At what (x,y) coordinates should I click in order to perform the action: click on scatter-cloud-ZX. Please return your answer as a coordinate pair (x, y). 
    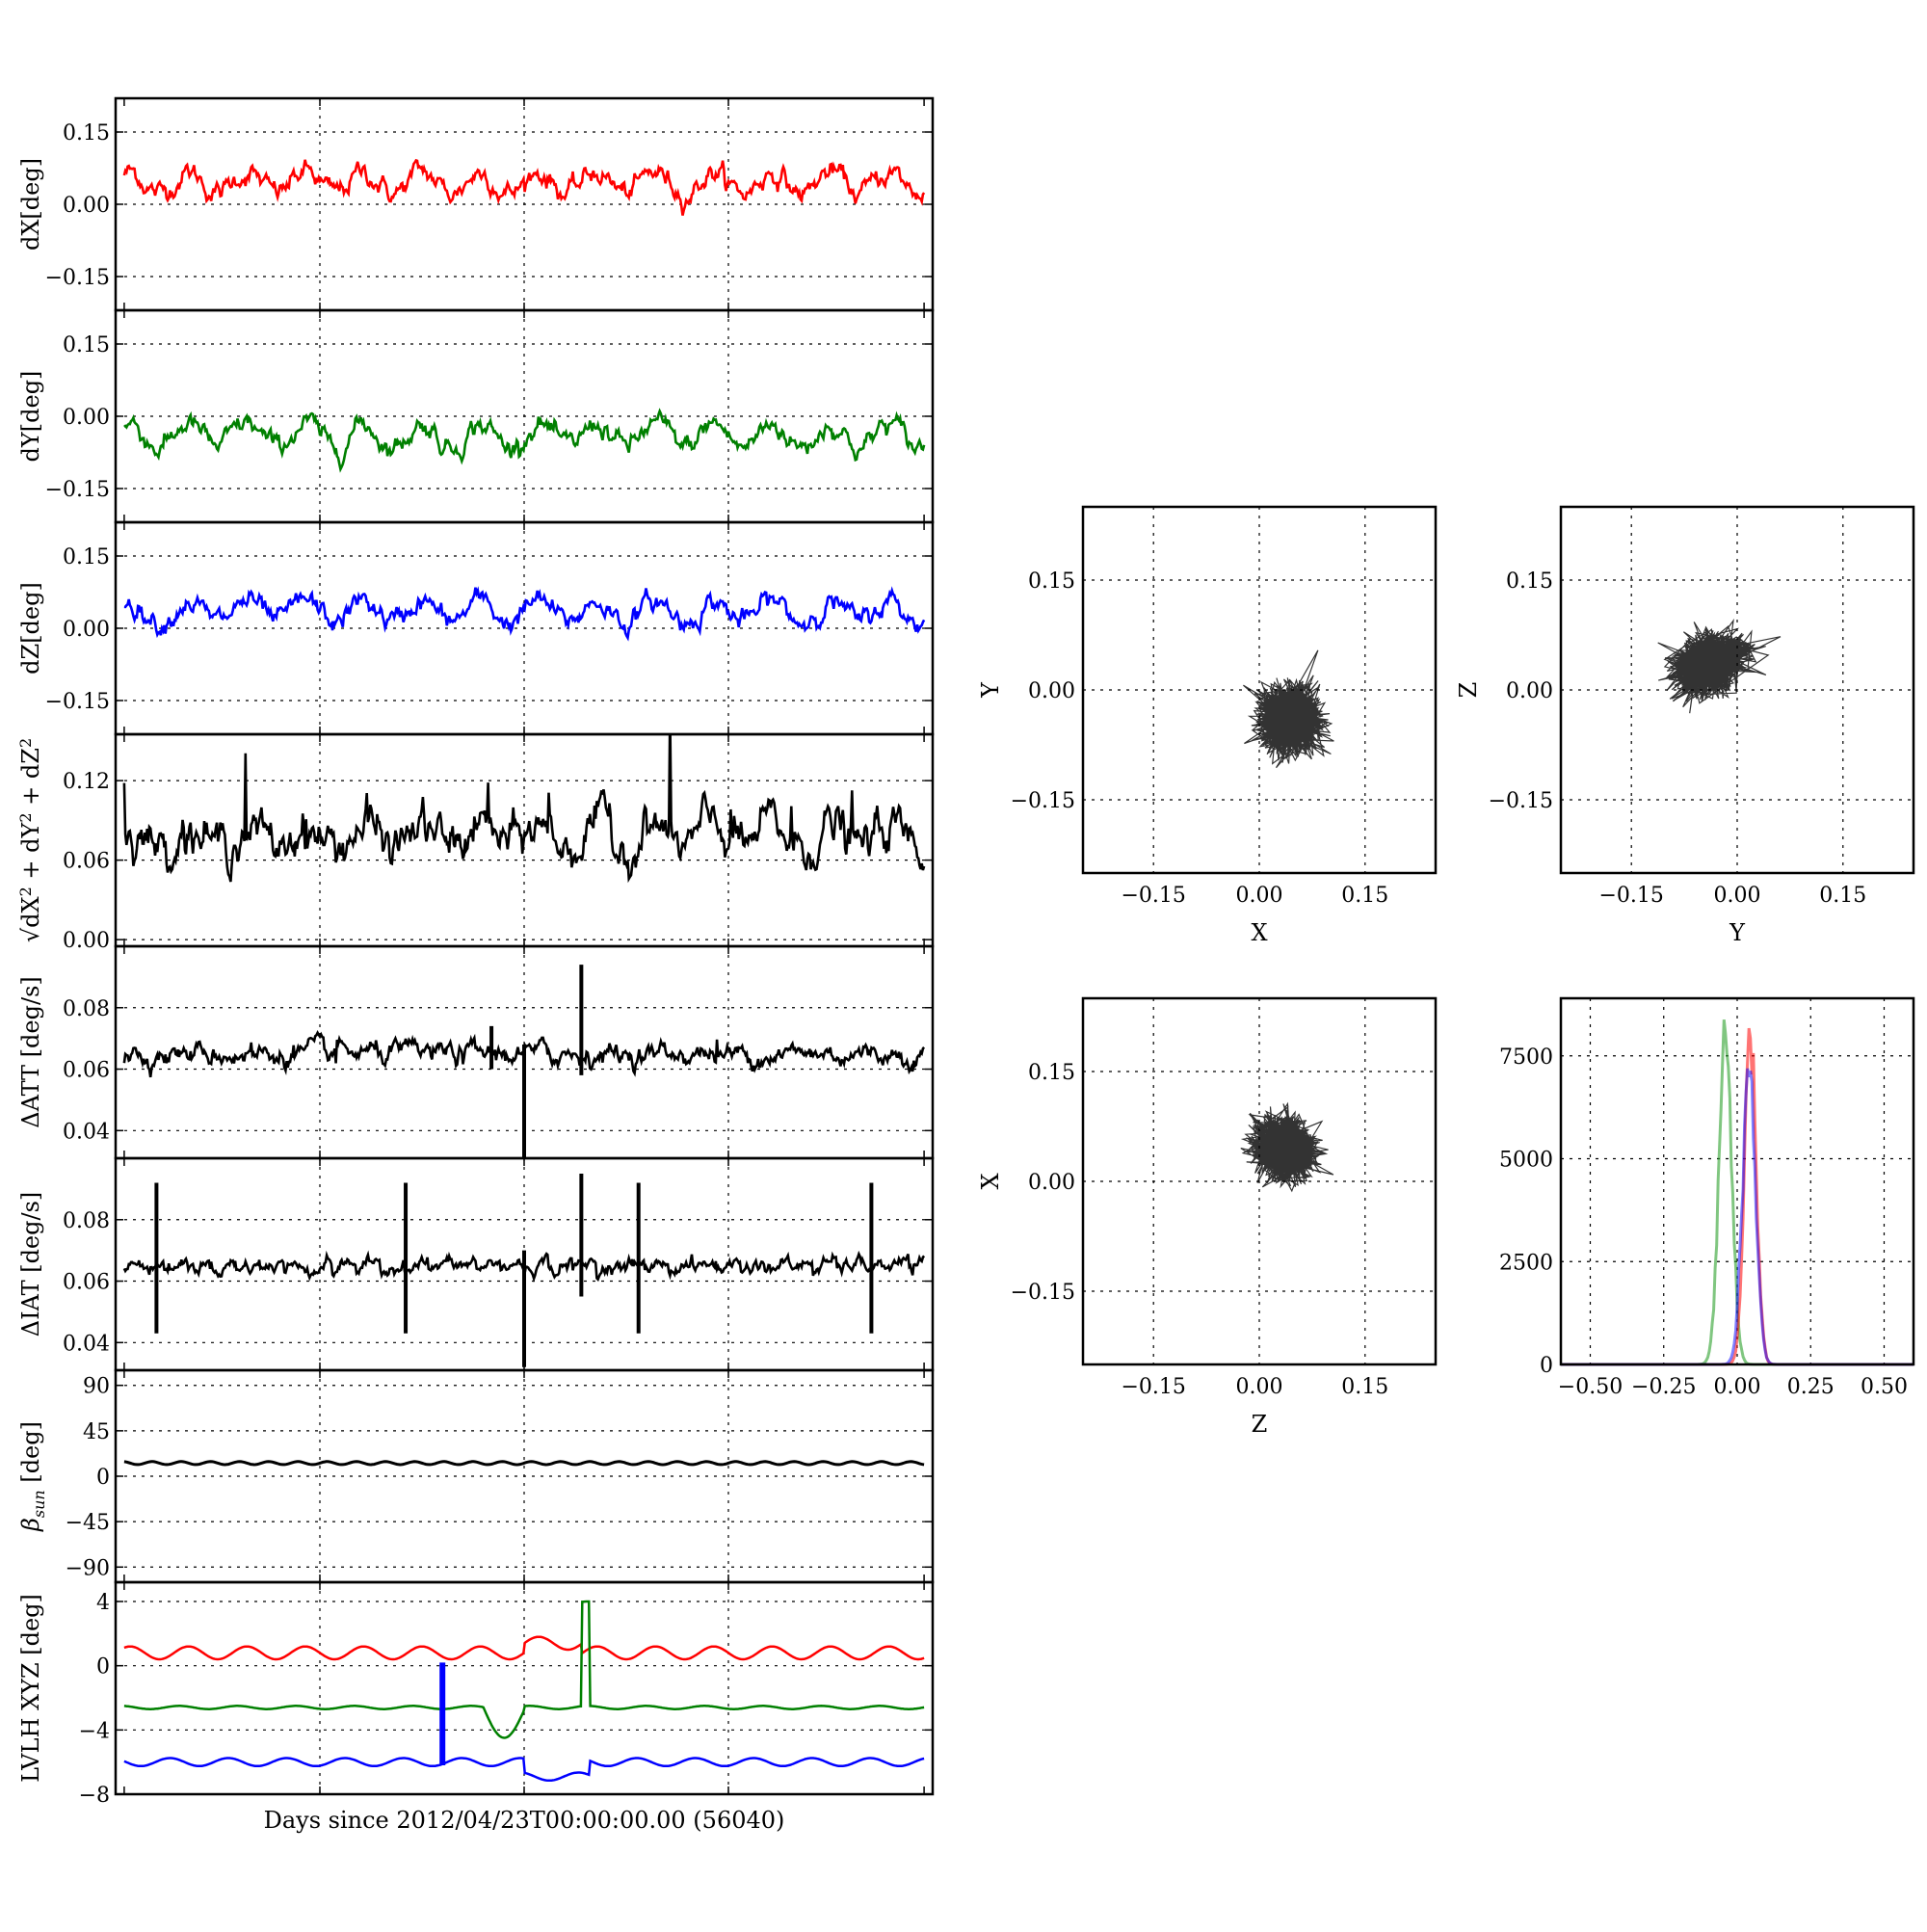
    Looking at the image, I should click on (1287, 1147).